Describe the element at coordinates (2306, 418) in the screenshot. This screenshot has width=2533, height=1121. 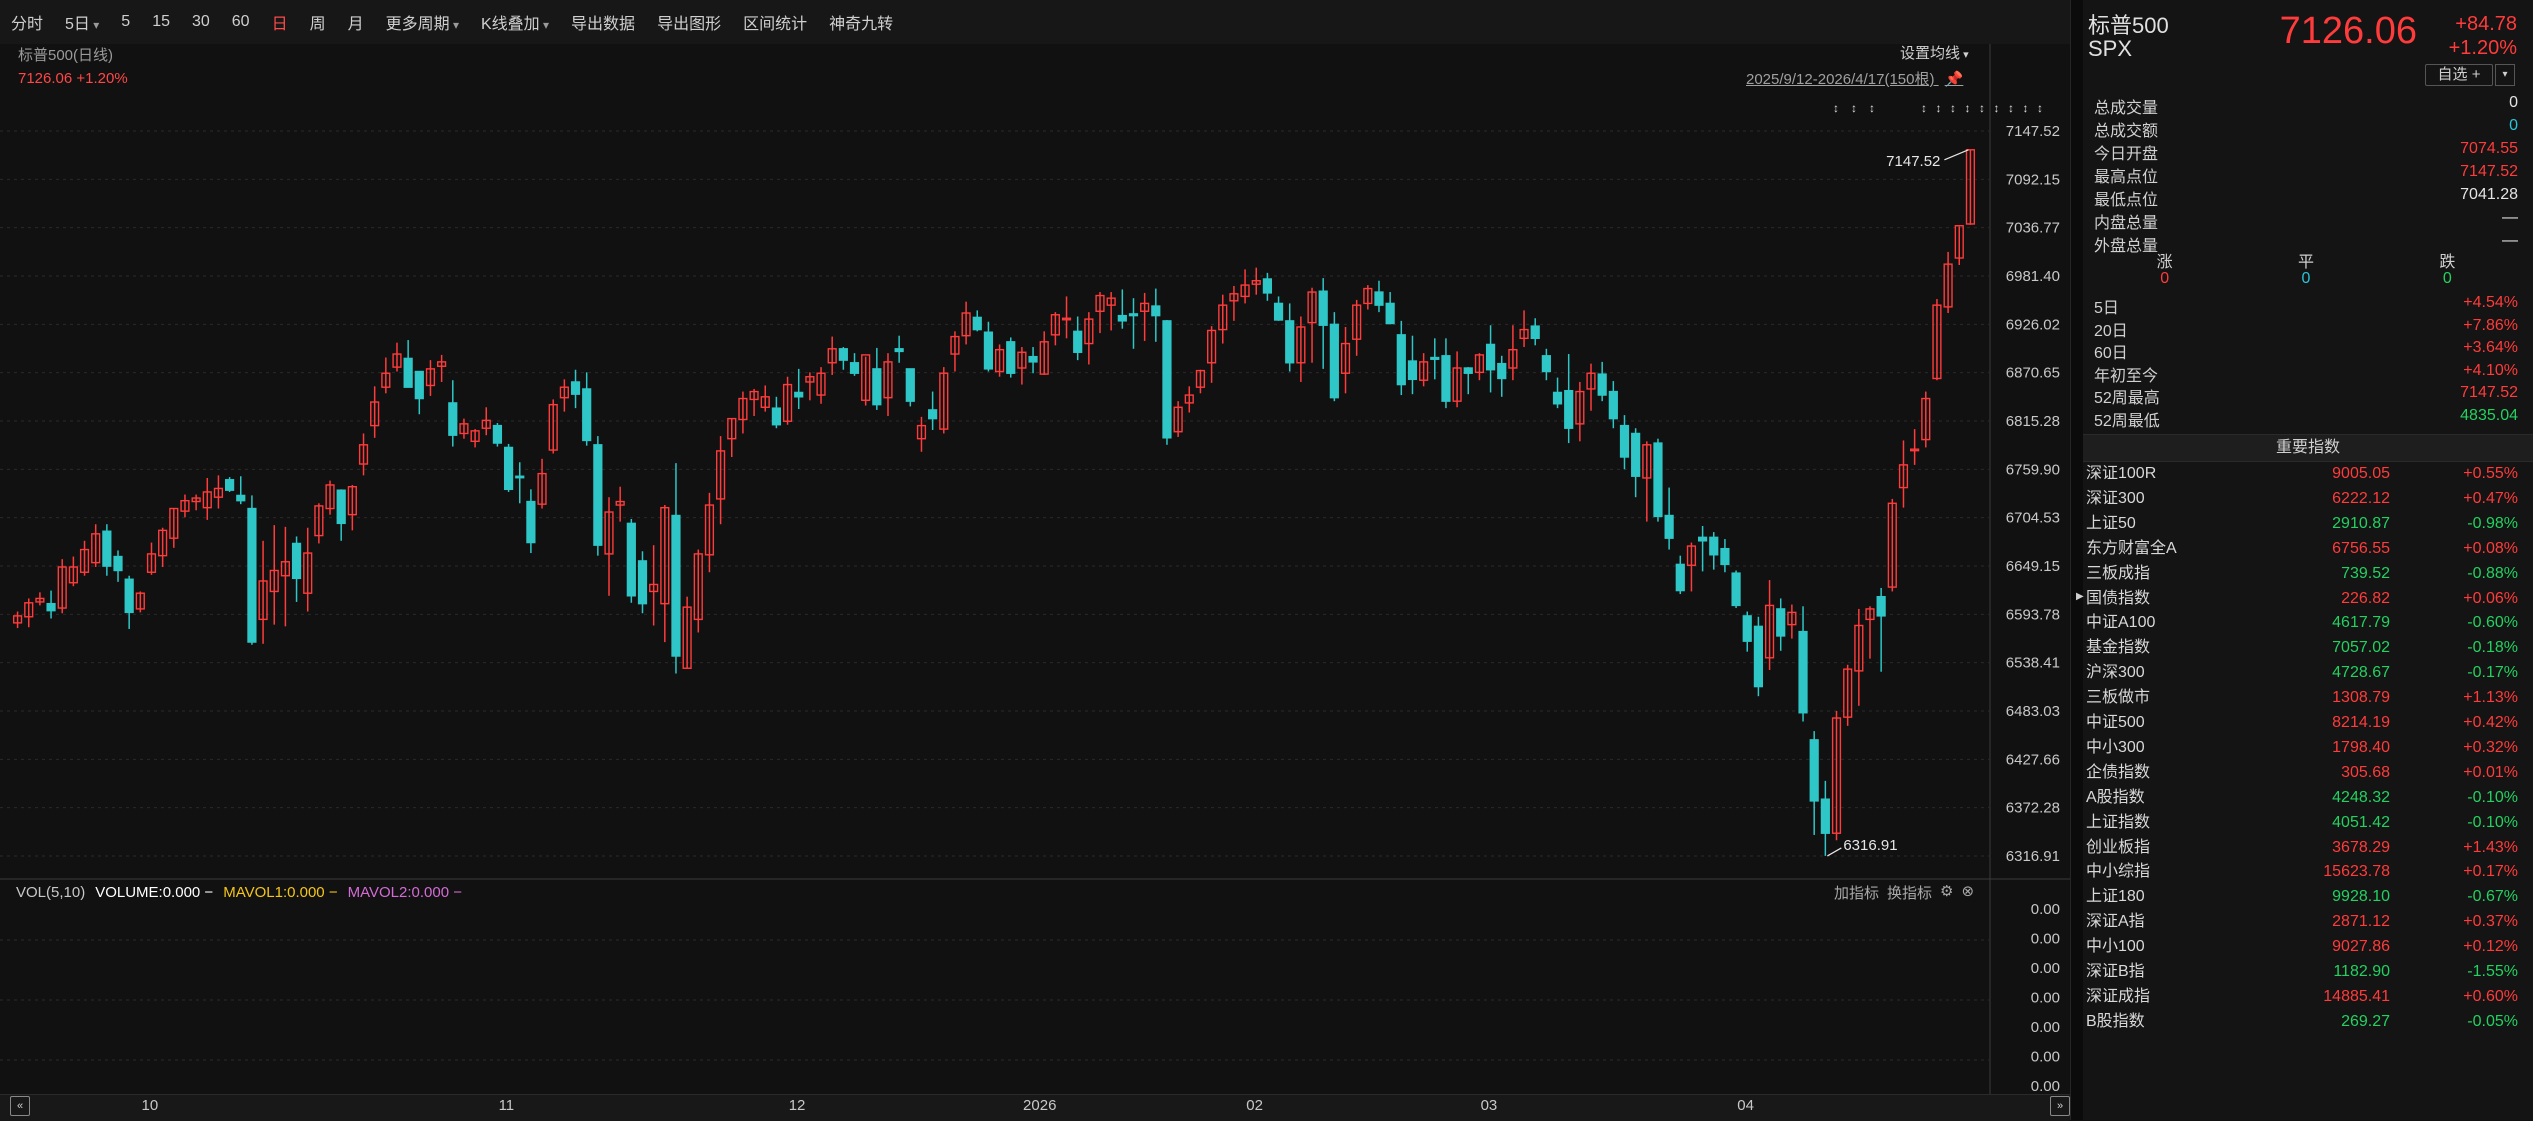
I see `perf-row: 52周最低 4835.04` at that location.